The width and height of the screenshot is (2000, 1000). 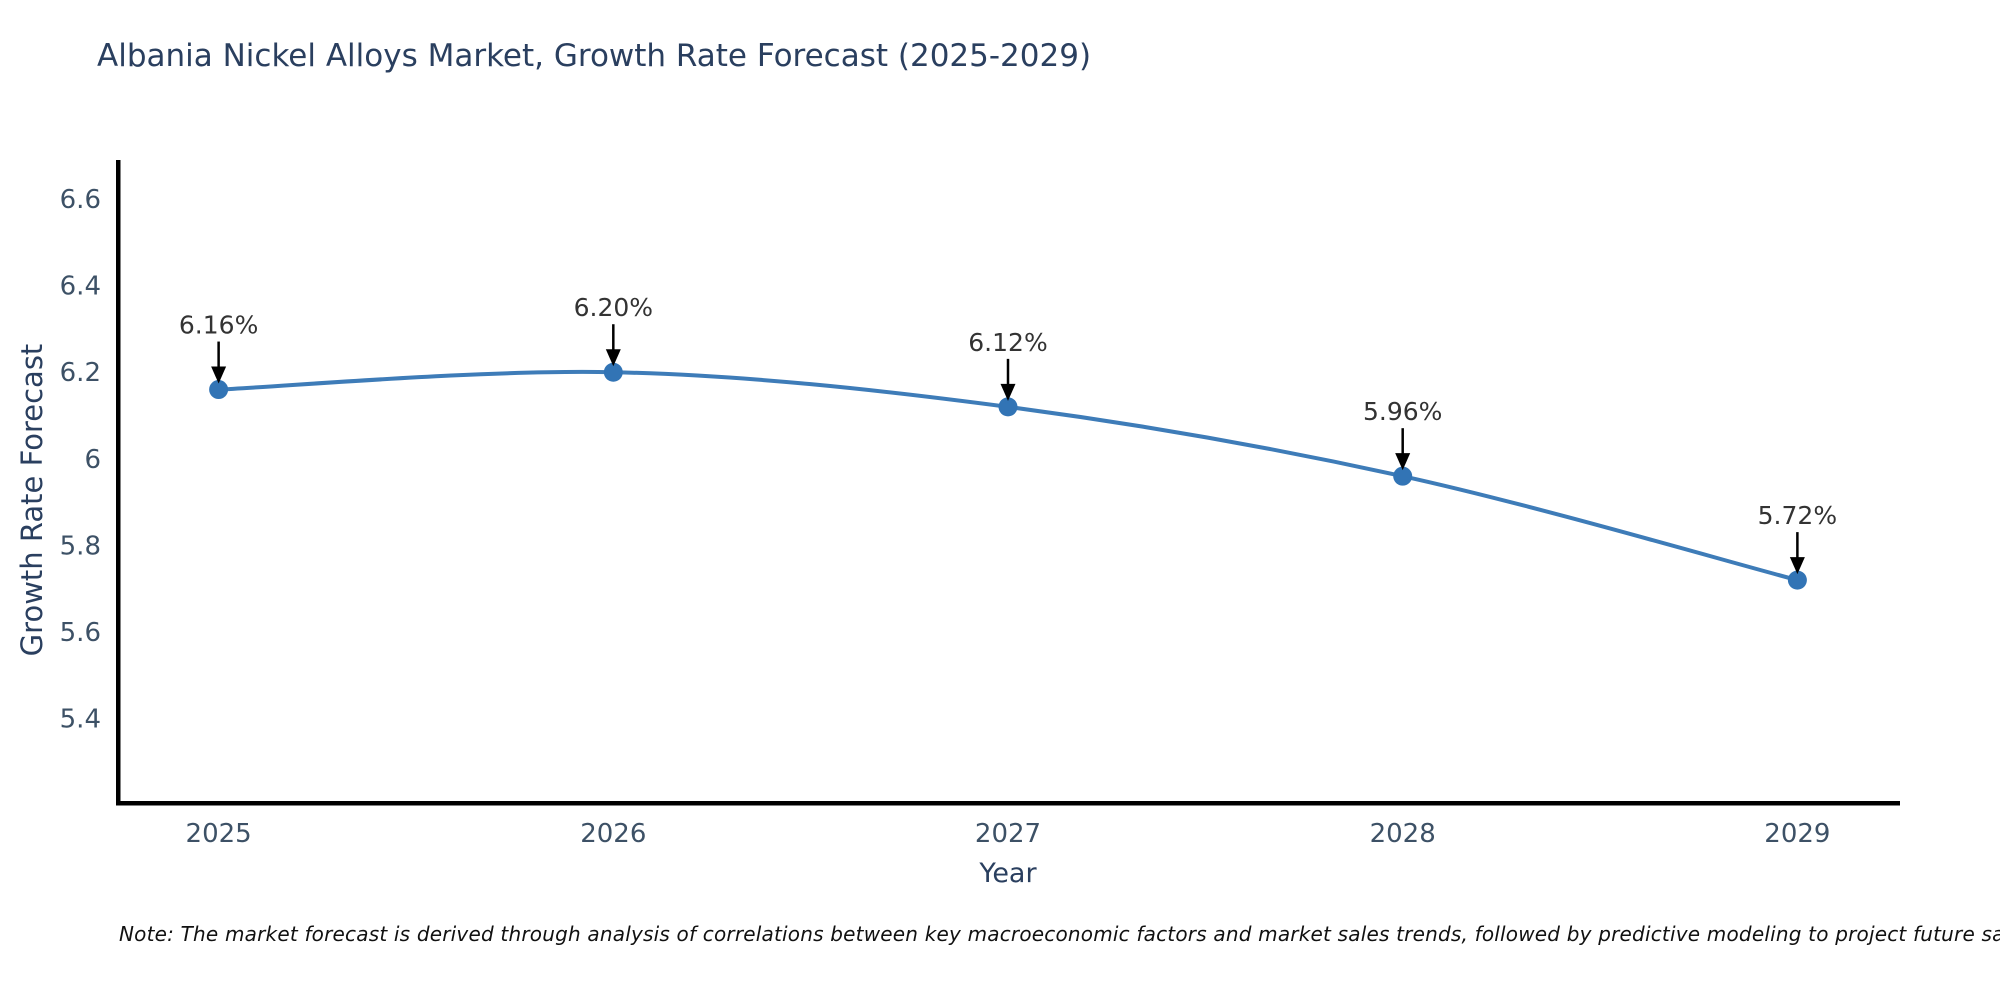 What do you see at coordinates (80, 287) in the screenshot?
I see `y-tick-label: 6.4` at bounding box center [80, 287].